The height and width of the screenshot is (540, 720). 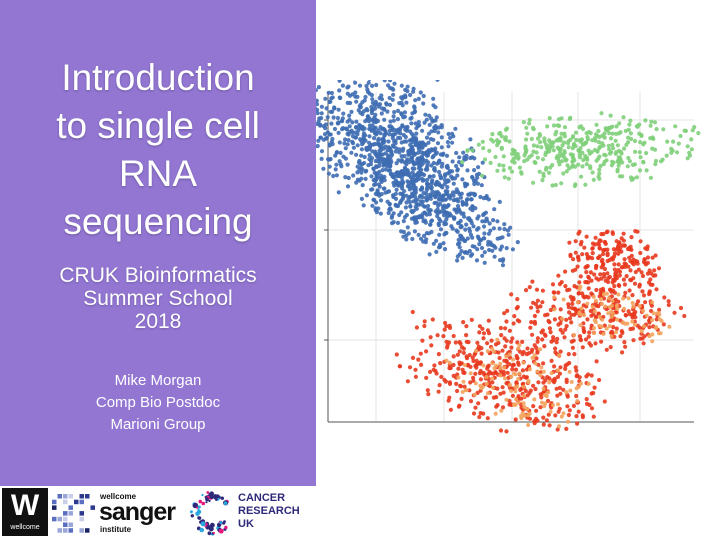 What do you see at coordinates (158, 380) in the screenshot?
I see `author-name: Mike Morgan` at bounding box center [158, 380].